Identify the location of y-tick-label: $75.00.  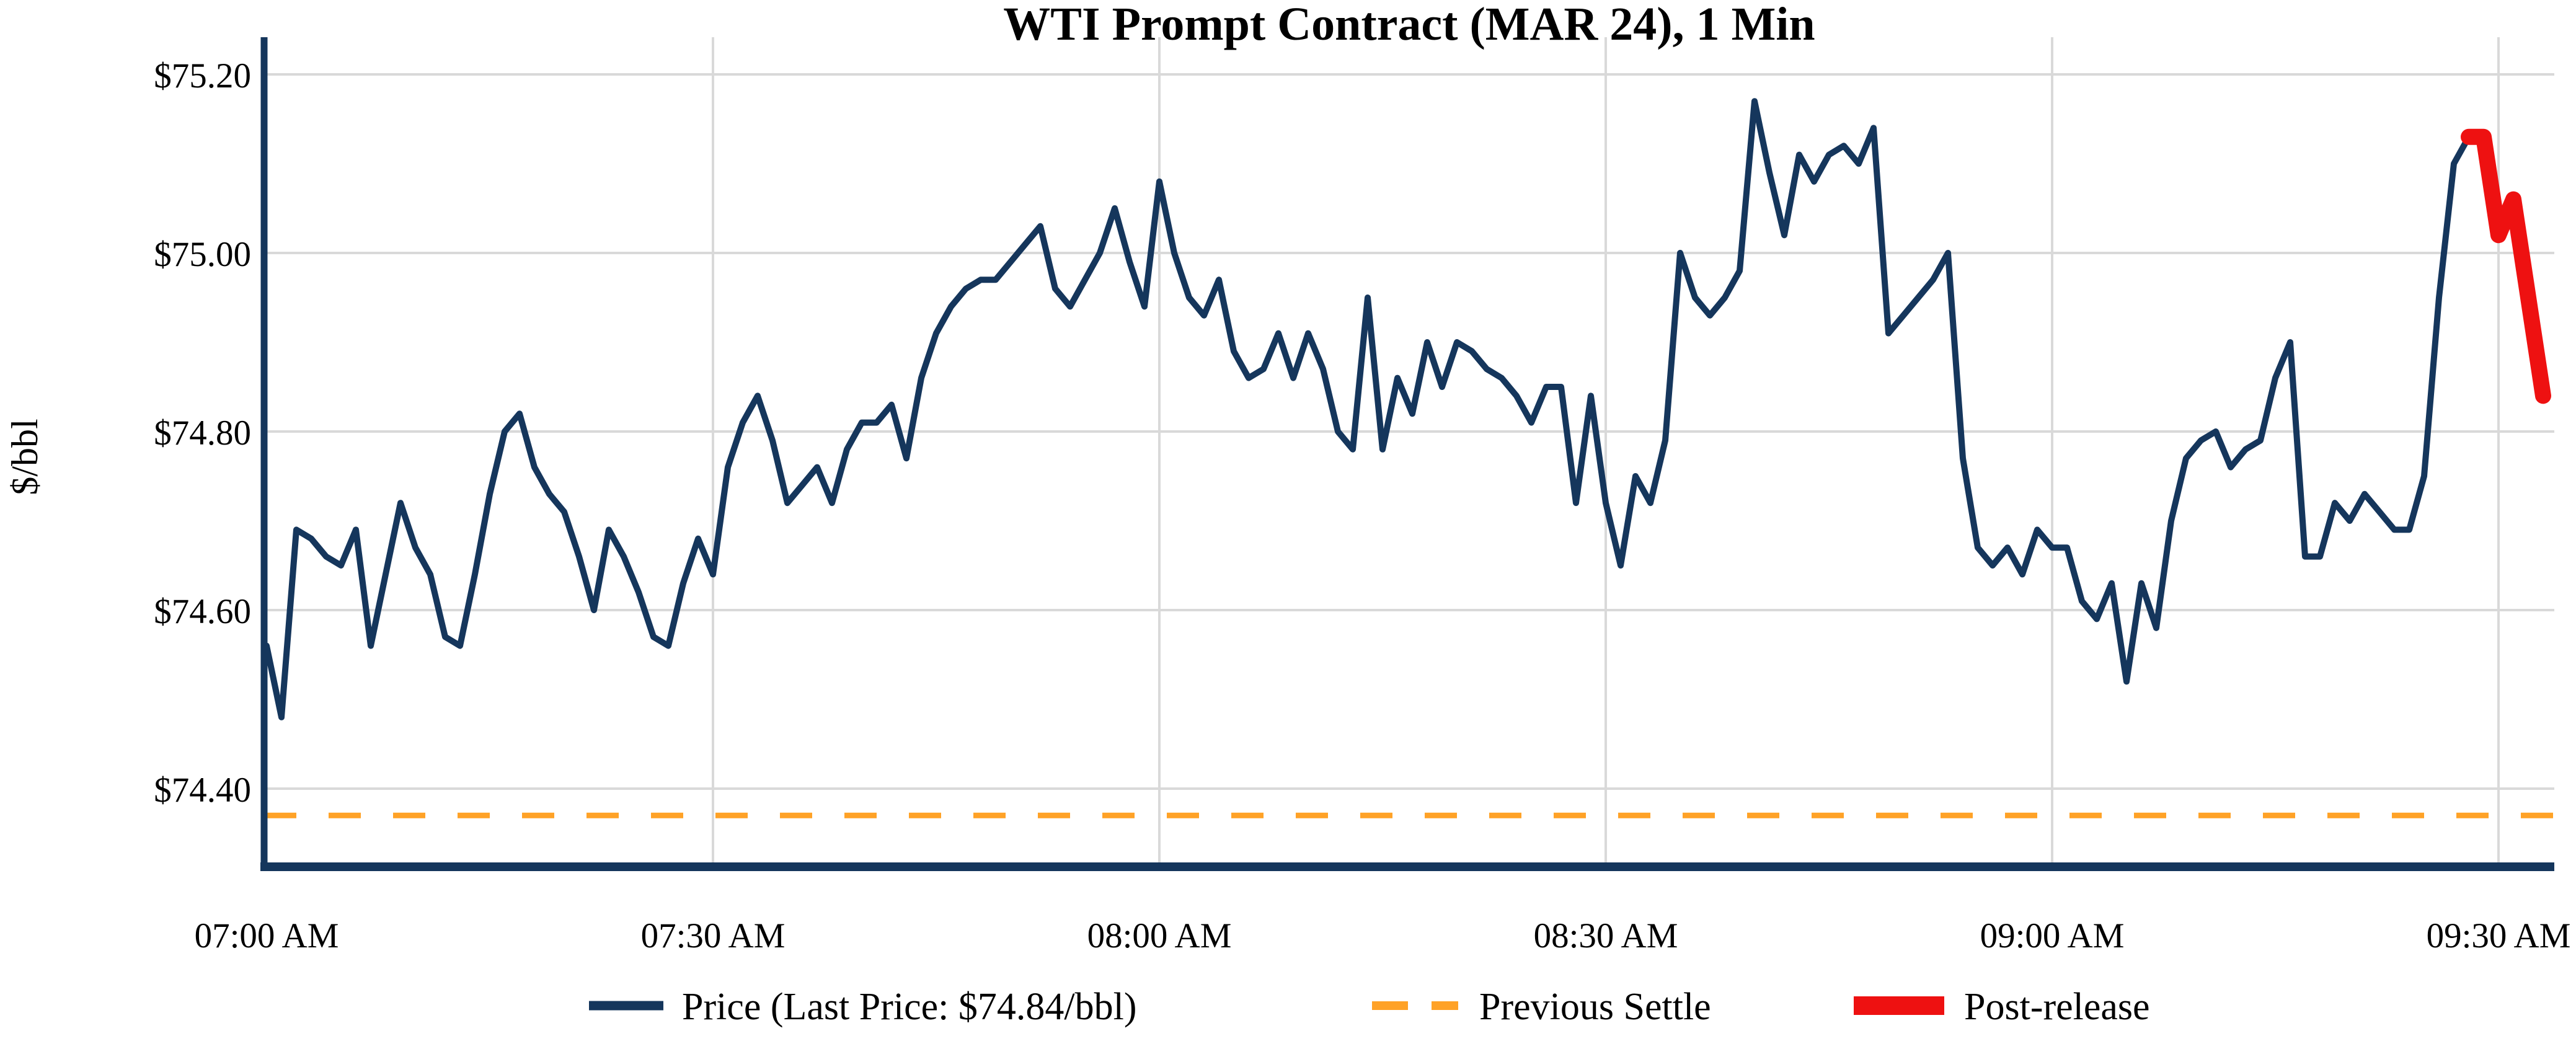
(202, 254).